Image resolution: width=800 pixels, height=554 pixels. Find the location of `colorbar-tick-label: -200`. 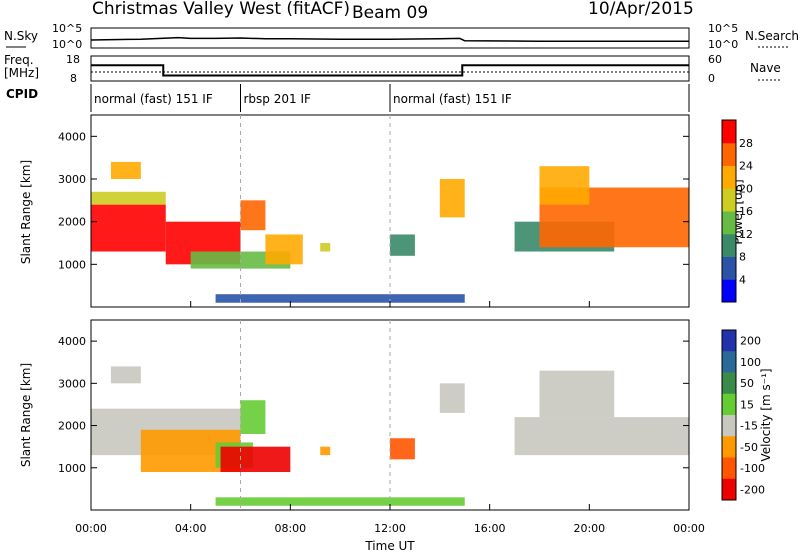

colorbar-tick-label: -200 is located at coordinates (752, 489).